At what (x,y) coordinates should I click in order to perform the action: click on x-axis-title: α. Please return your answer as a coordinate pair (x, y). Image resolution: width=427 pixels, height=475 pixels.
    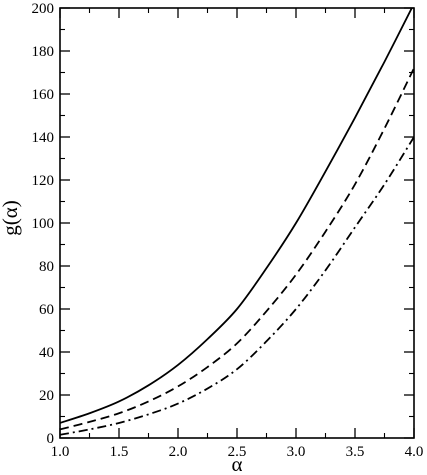
    Looking at the image, I should click on (236, 463).